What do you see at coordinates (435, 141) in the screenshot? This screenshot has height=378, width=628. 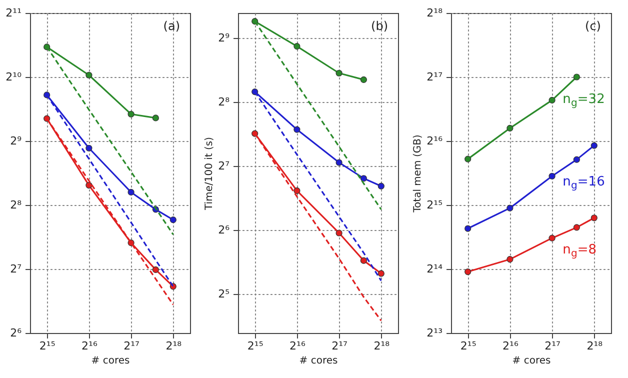 I see `y-tick-label: 2¹⁶` at bounding box center [435, 141].